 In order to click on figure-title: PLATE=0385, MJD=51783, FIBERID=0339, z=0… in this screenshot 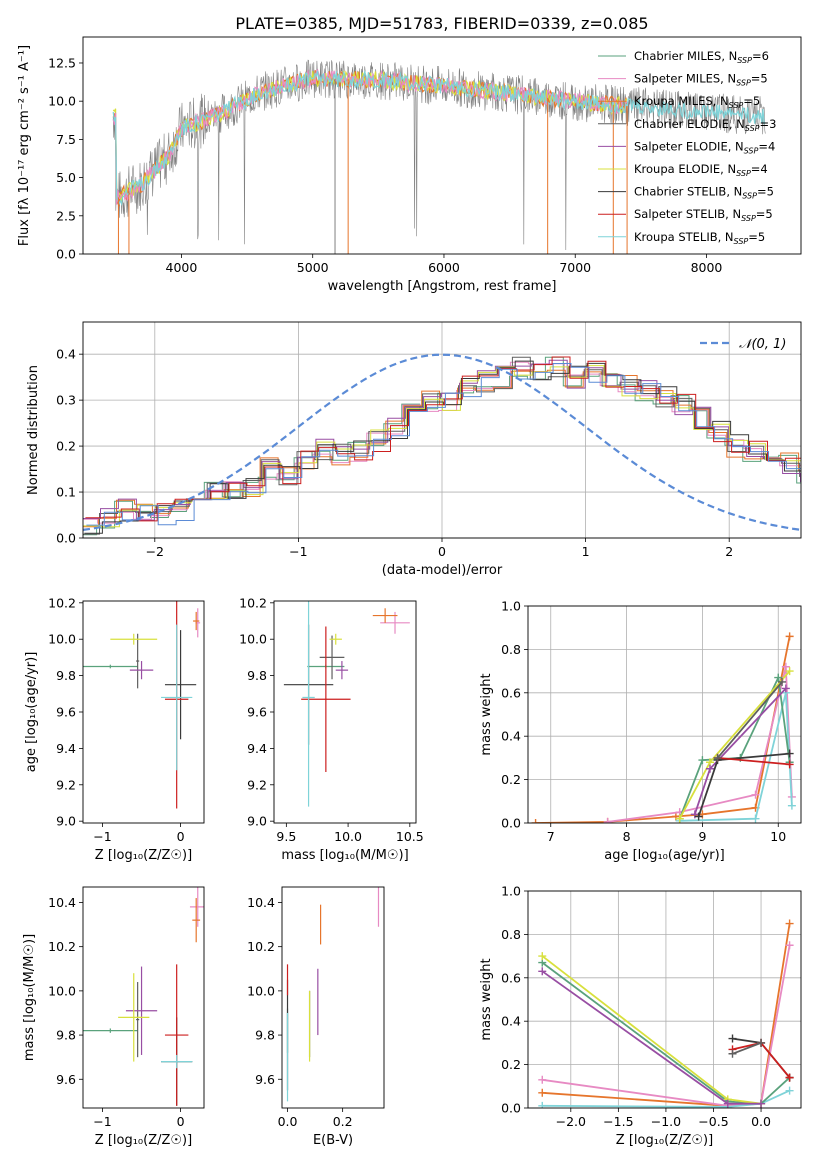, I will do `click(441, 23)`.